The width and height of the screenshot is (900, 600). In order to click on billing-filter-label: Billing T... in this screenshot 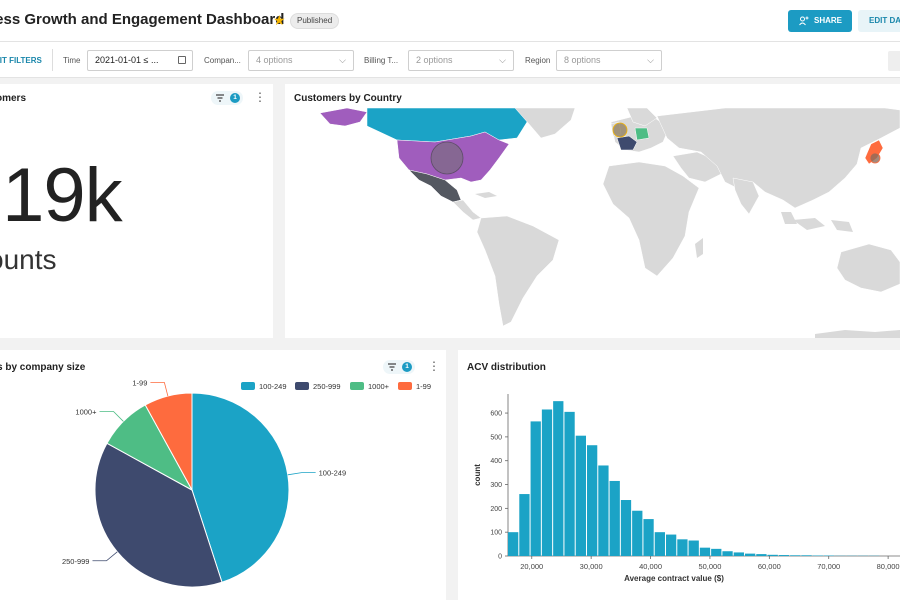, I will do `click(381, 60)`.